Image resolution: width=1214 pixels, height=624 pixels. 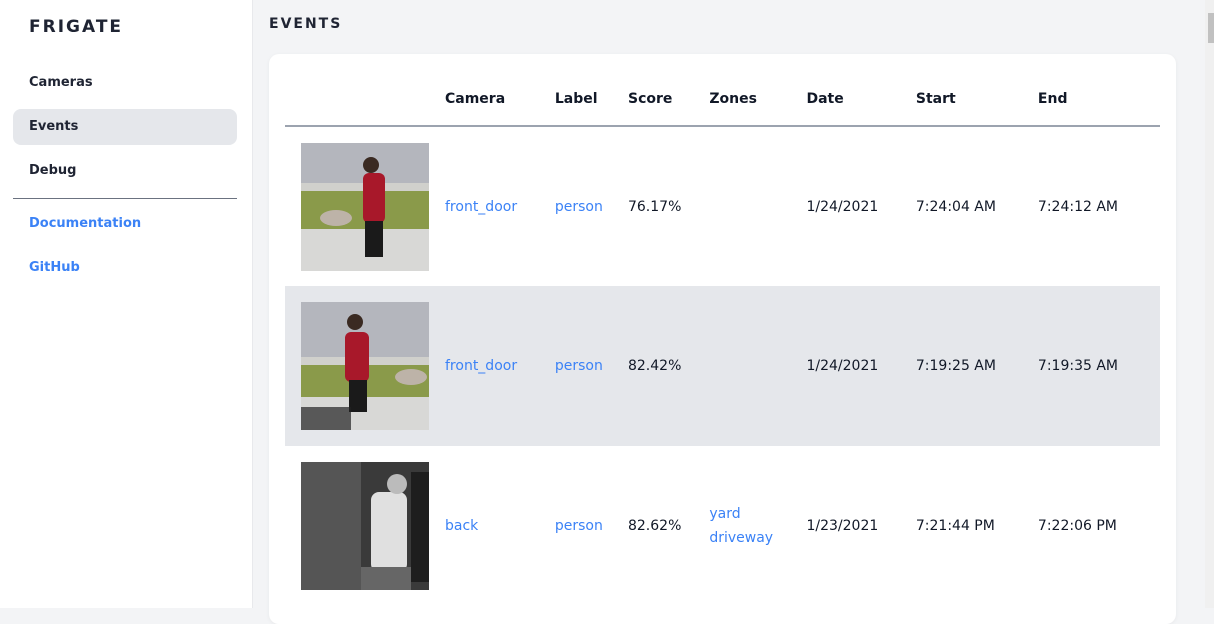 I want to click on header-score: Score, so click(x=668, y=99).